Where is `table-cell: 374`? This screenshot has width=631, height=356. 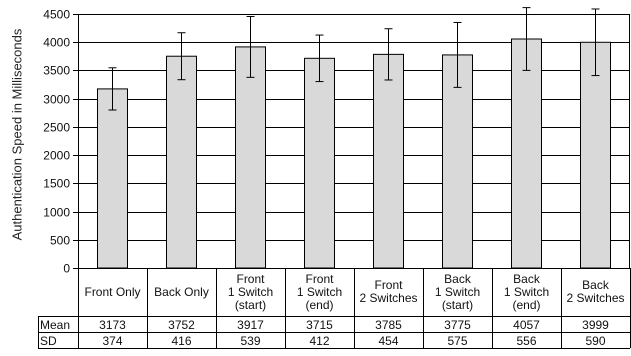
table-cell: 374 is located at coordinates (112, 341).